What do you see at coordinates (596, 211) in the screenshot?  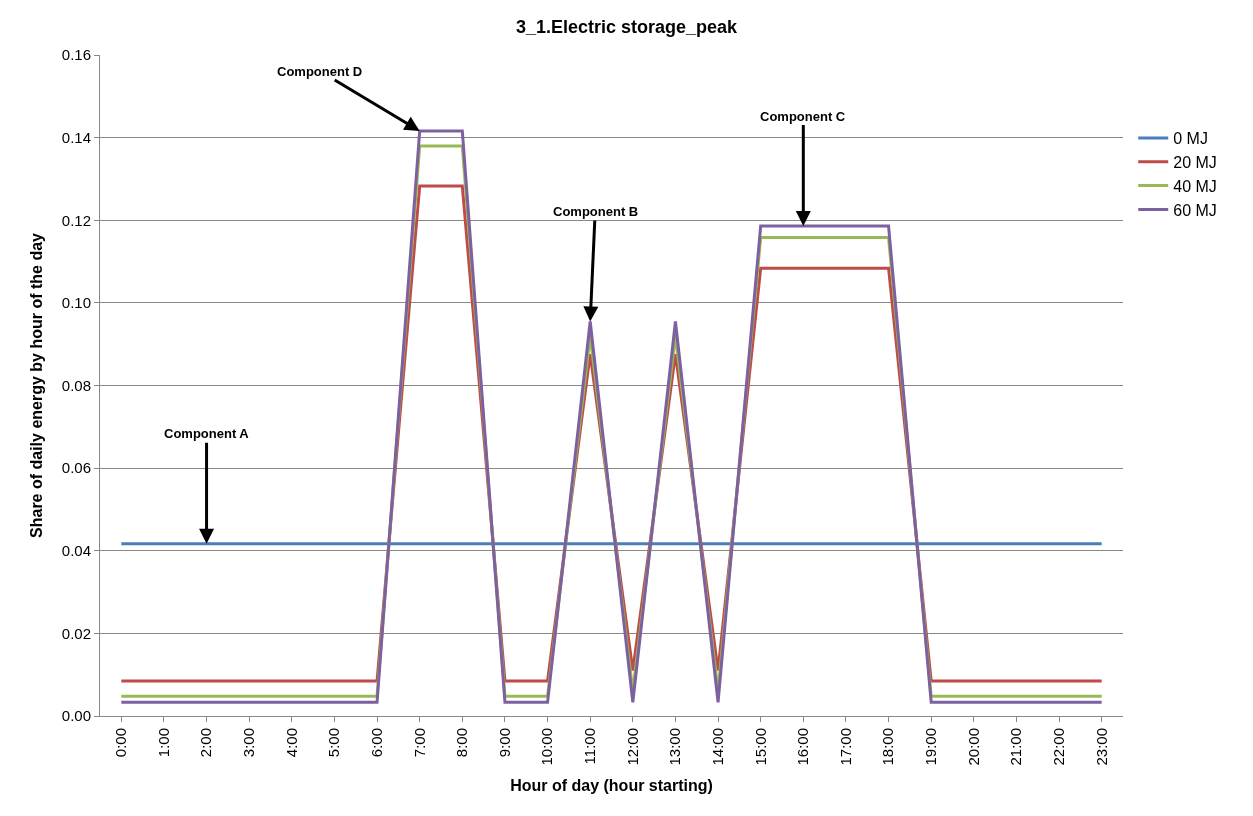 I see `annotation: Component B` at bounding box center [596, 211].